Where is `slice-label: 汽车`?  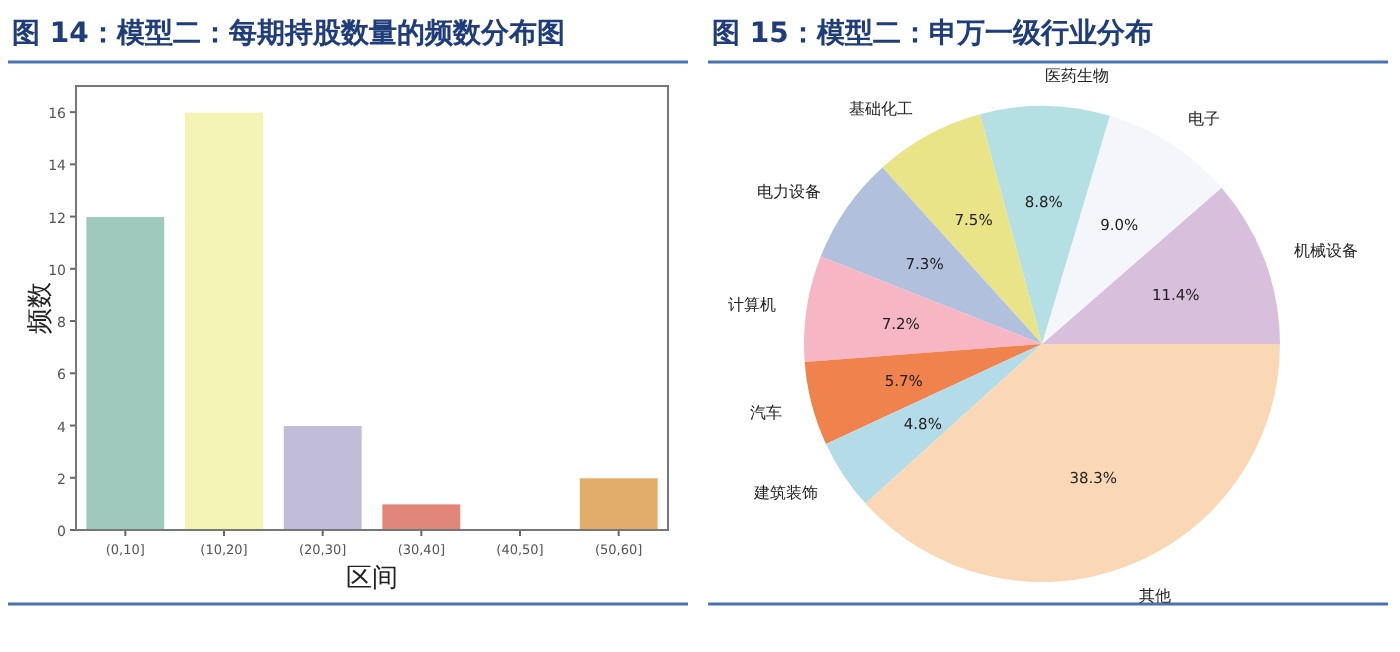 slice-label: 汽车 is located at coordinates (765, 412).